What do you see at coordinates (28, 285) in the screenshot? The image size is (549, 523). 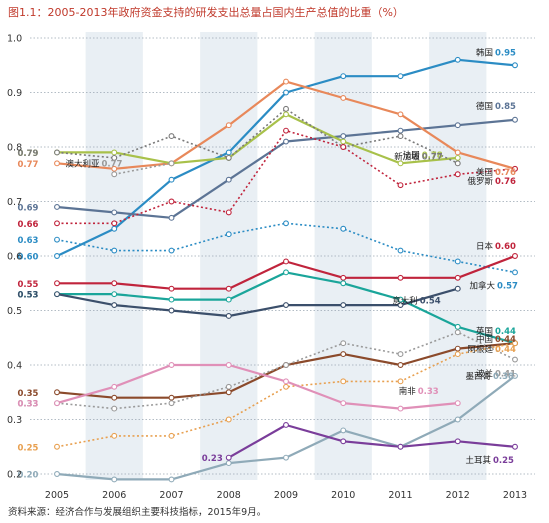 I see `start-value-label: 0.55` at bounding box center [28, 285].